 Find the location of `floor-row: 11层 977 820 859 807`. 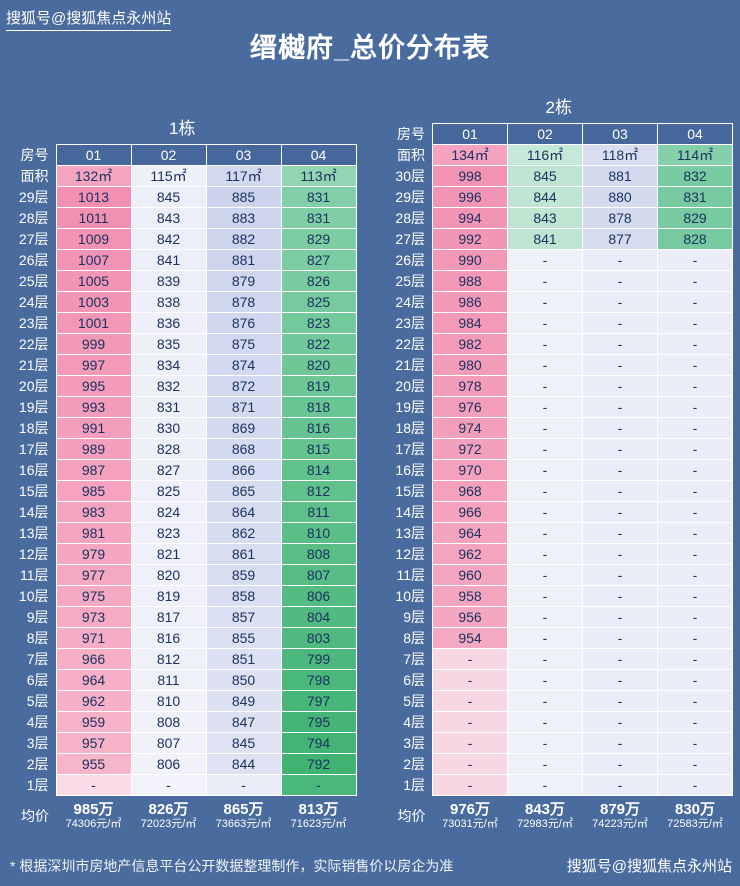

floor-row: 11层 977 820 859 807 is located at coordinates (182, 575).